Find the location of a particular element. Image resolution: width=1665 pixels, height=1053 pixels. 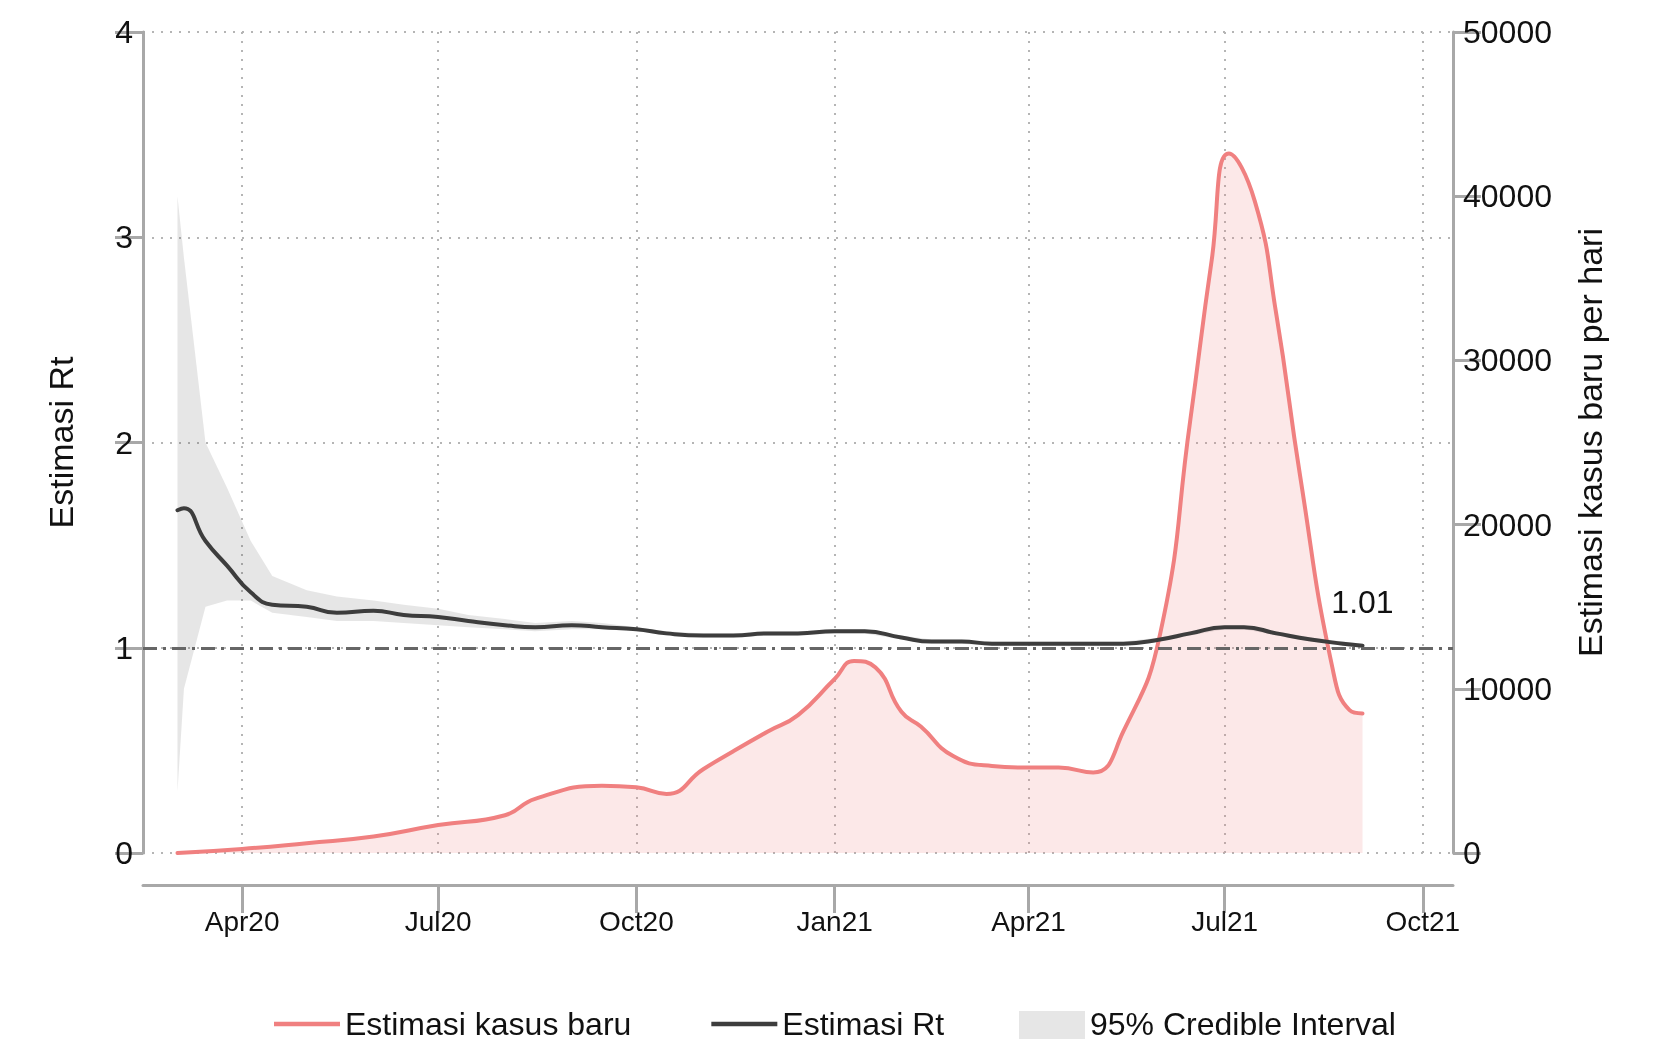

annotation: 1.01 is located at coordinates (1362, 601).